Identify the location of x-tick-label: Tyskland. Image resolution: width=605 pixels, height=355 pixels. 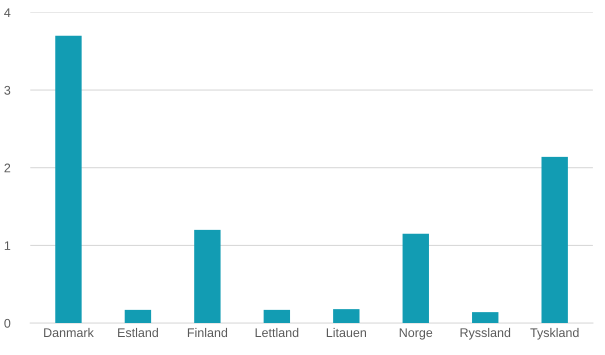
(554, 334).